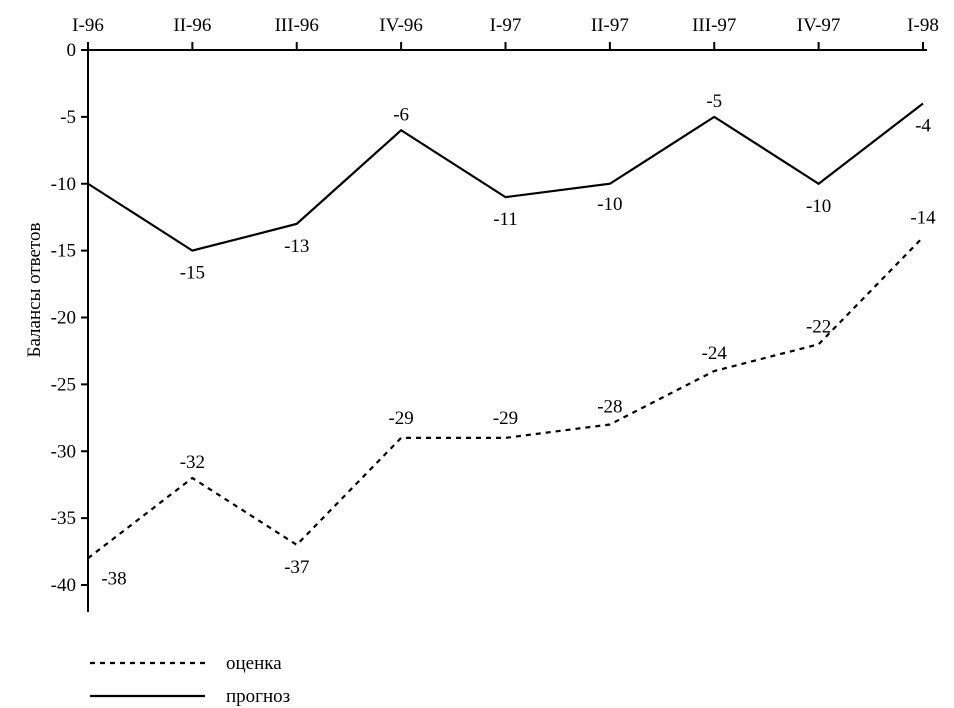 The height and width of the screenshot is (708, 954). I want to click on y-tick-label: -10, so click(63, 184).